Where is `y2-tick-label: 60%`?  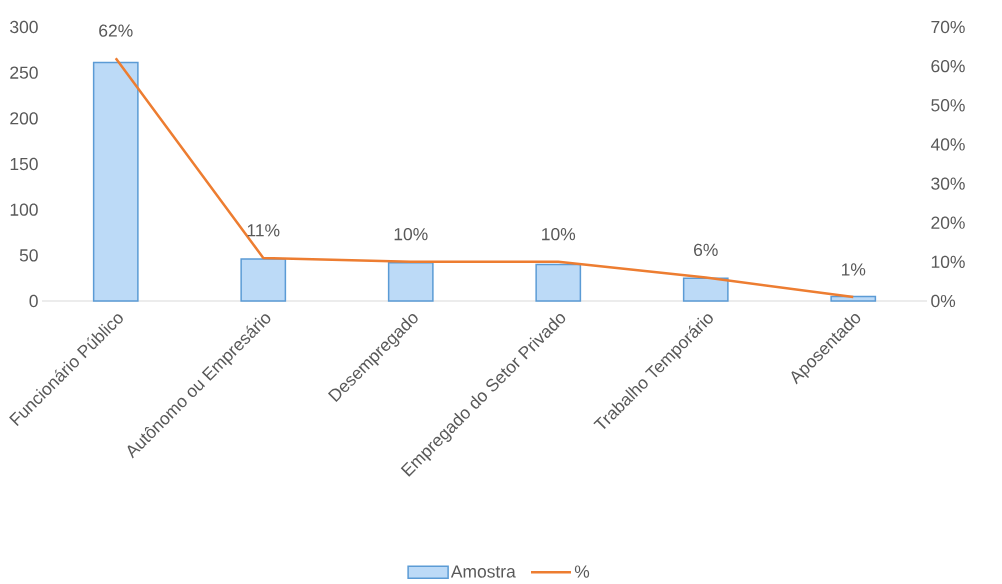 y2-tick-label: 60% is located at coordinates (948, 66).